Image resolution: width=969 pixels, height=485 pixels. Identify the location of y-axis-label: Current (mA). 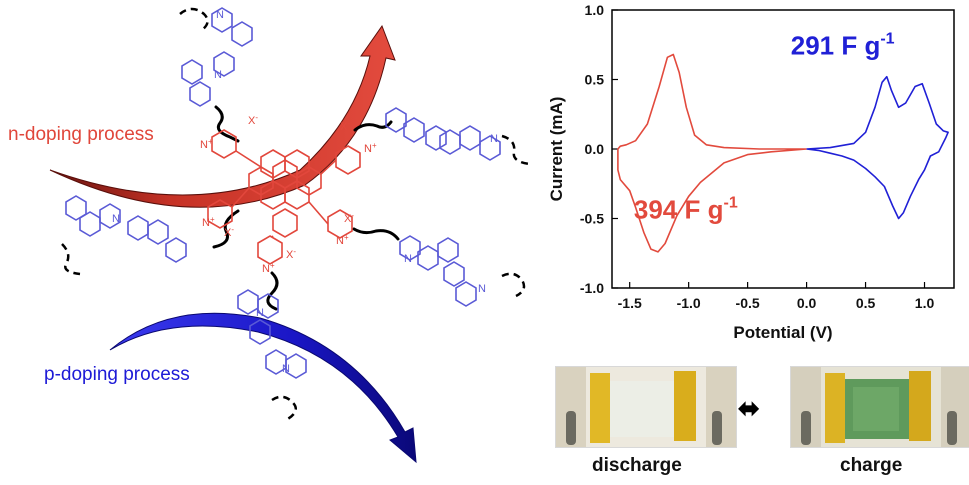
(556, 149).